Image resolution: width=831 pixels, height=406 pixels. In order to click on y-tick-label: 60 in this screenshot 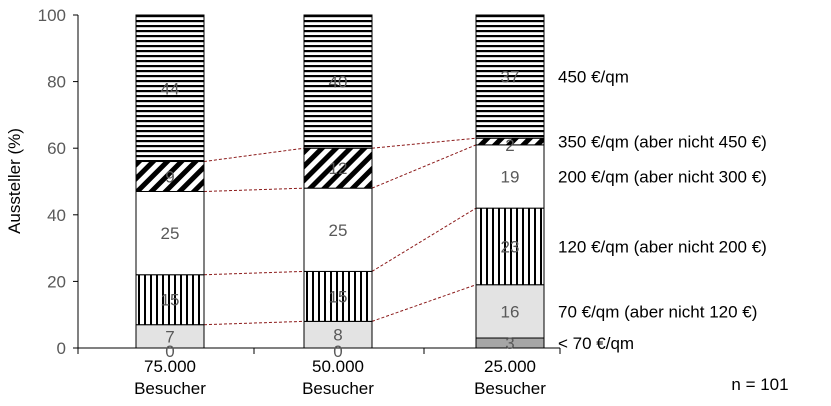, I will do `click(56, 148)`.